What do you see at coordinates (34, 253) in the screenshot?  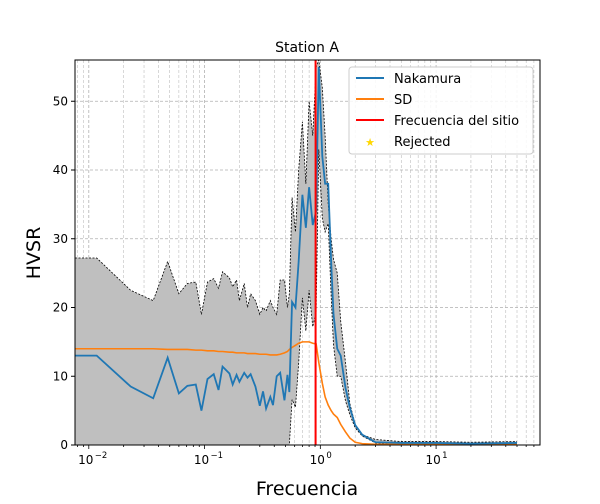 I see `y-axis-label: HVSR` at bounding box center [34, 253].